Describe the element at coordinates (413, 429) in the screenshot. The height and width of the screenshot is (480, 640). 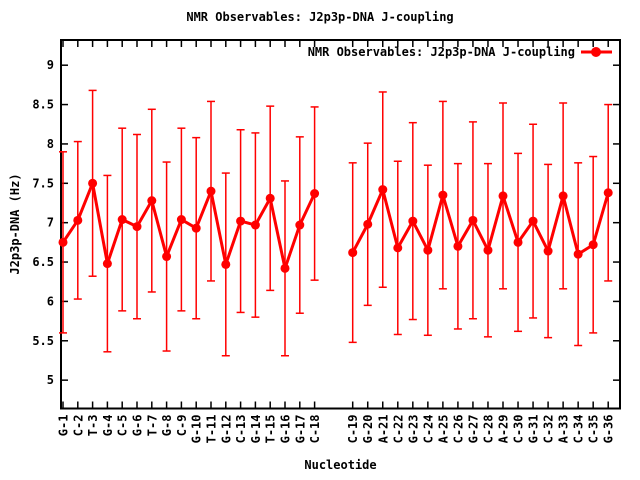
I see `x-tick-label: G-23` at that location.